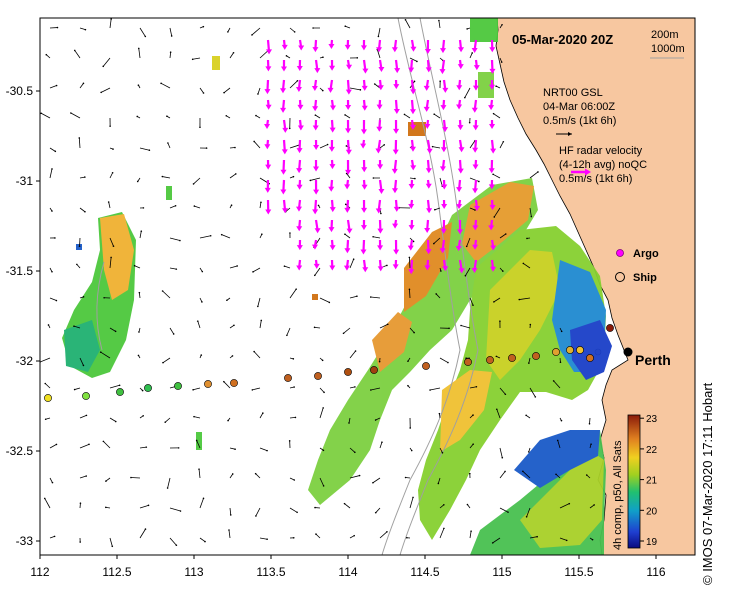  What do you see at coordinates (86, 396) in the screenshot?
I see `argo-dot` at bounding box center [86, 396].